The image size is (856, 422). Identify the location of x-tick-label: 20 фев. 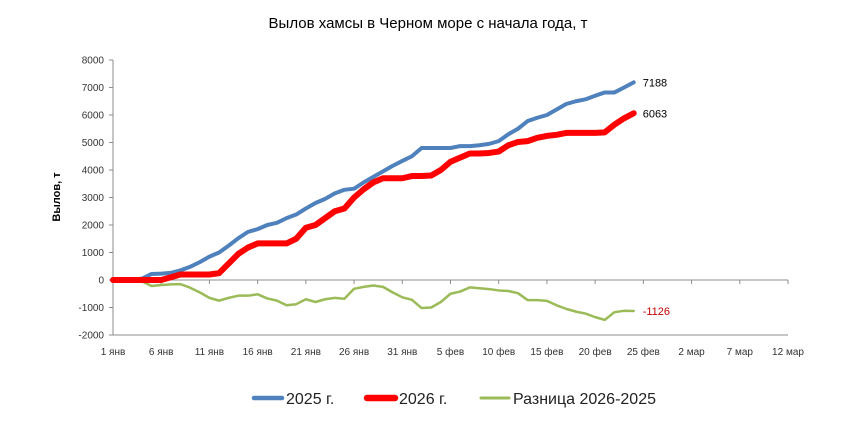
(595, 352).